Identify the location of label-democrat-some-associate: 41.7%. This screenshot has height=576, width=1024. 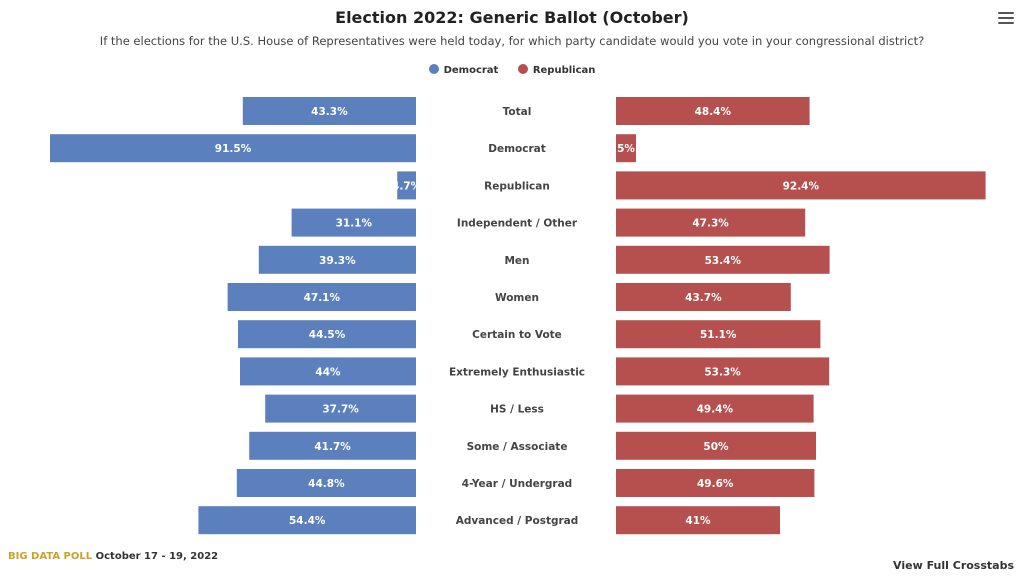
(332, 447).